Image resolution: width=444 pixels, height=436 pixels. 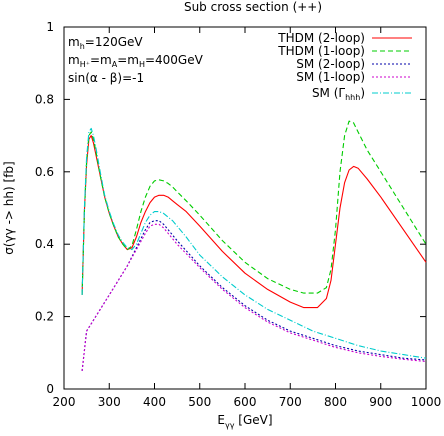 What do you see at coordinates (335, 402) in the screenshot?
I see `x-tick-label: 800` at bounding box center [335, 402].